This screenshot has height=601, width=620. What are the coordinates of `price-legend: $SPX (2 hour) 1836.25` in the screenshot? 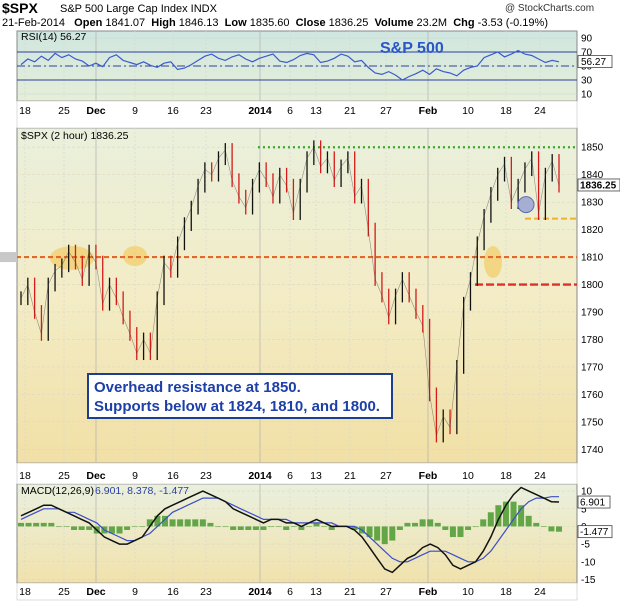 It's located at (75, 136).